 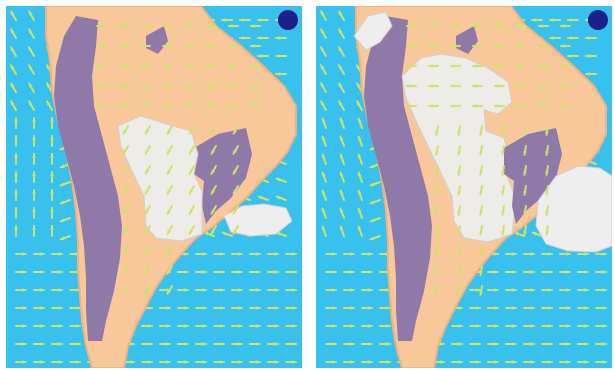 I want to click on cloud-cover-interior, so click(x=160, y=178).